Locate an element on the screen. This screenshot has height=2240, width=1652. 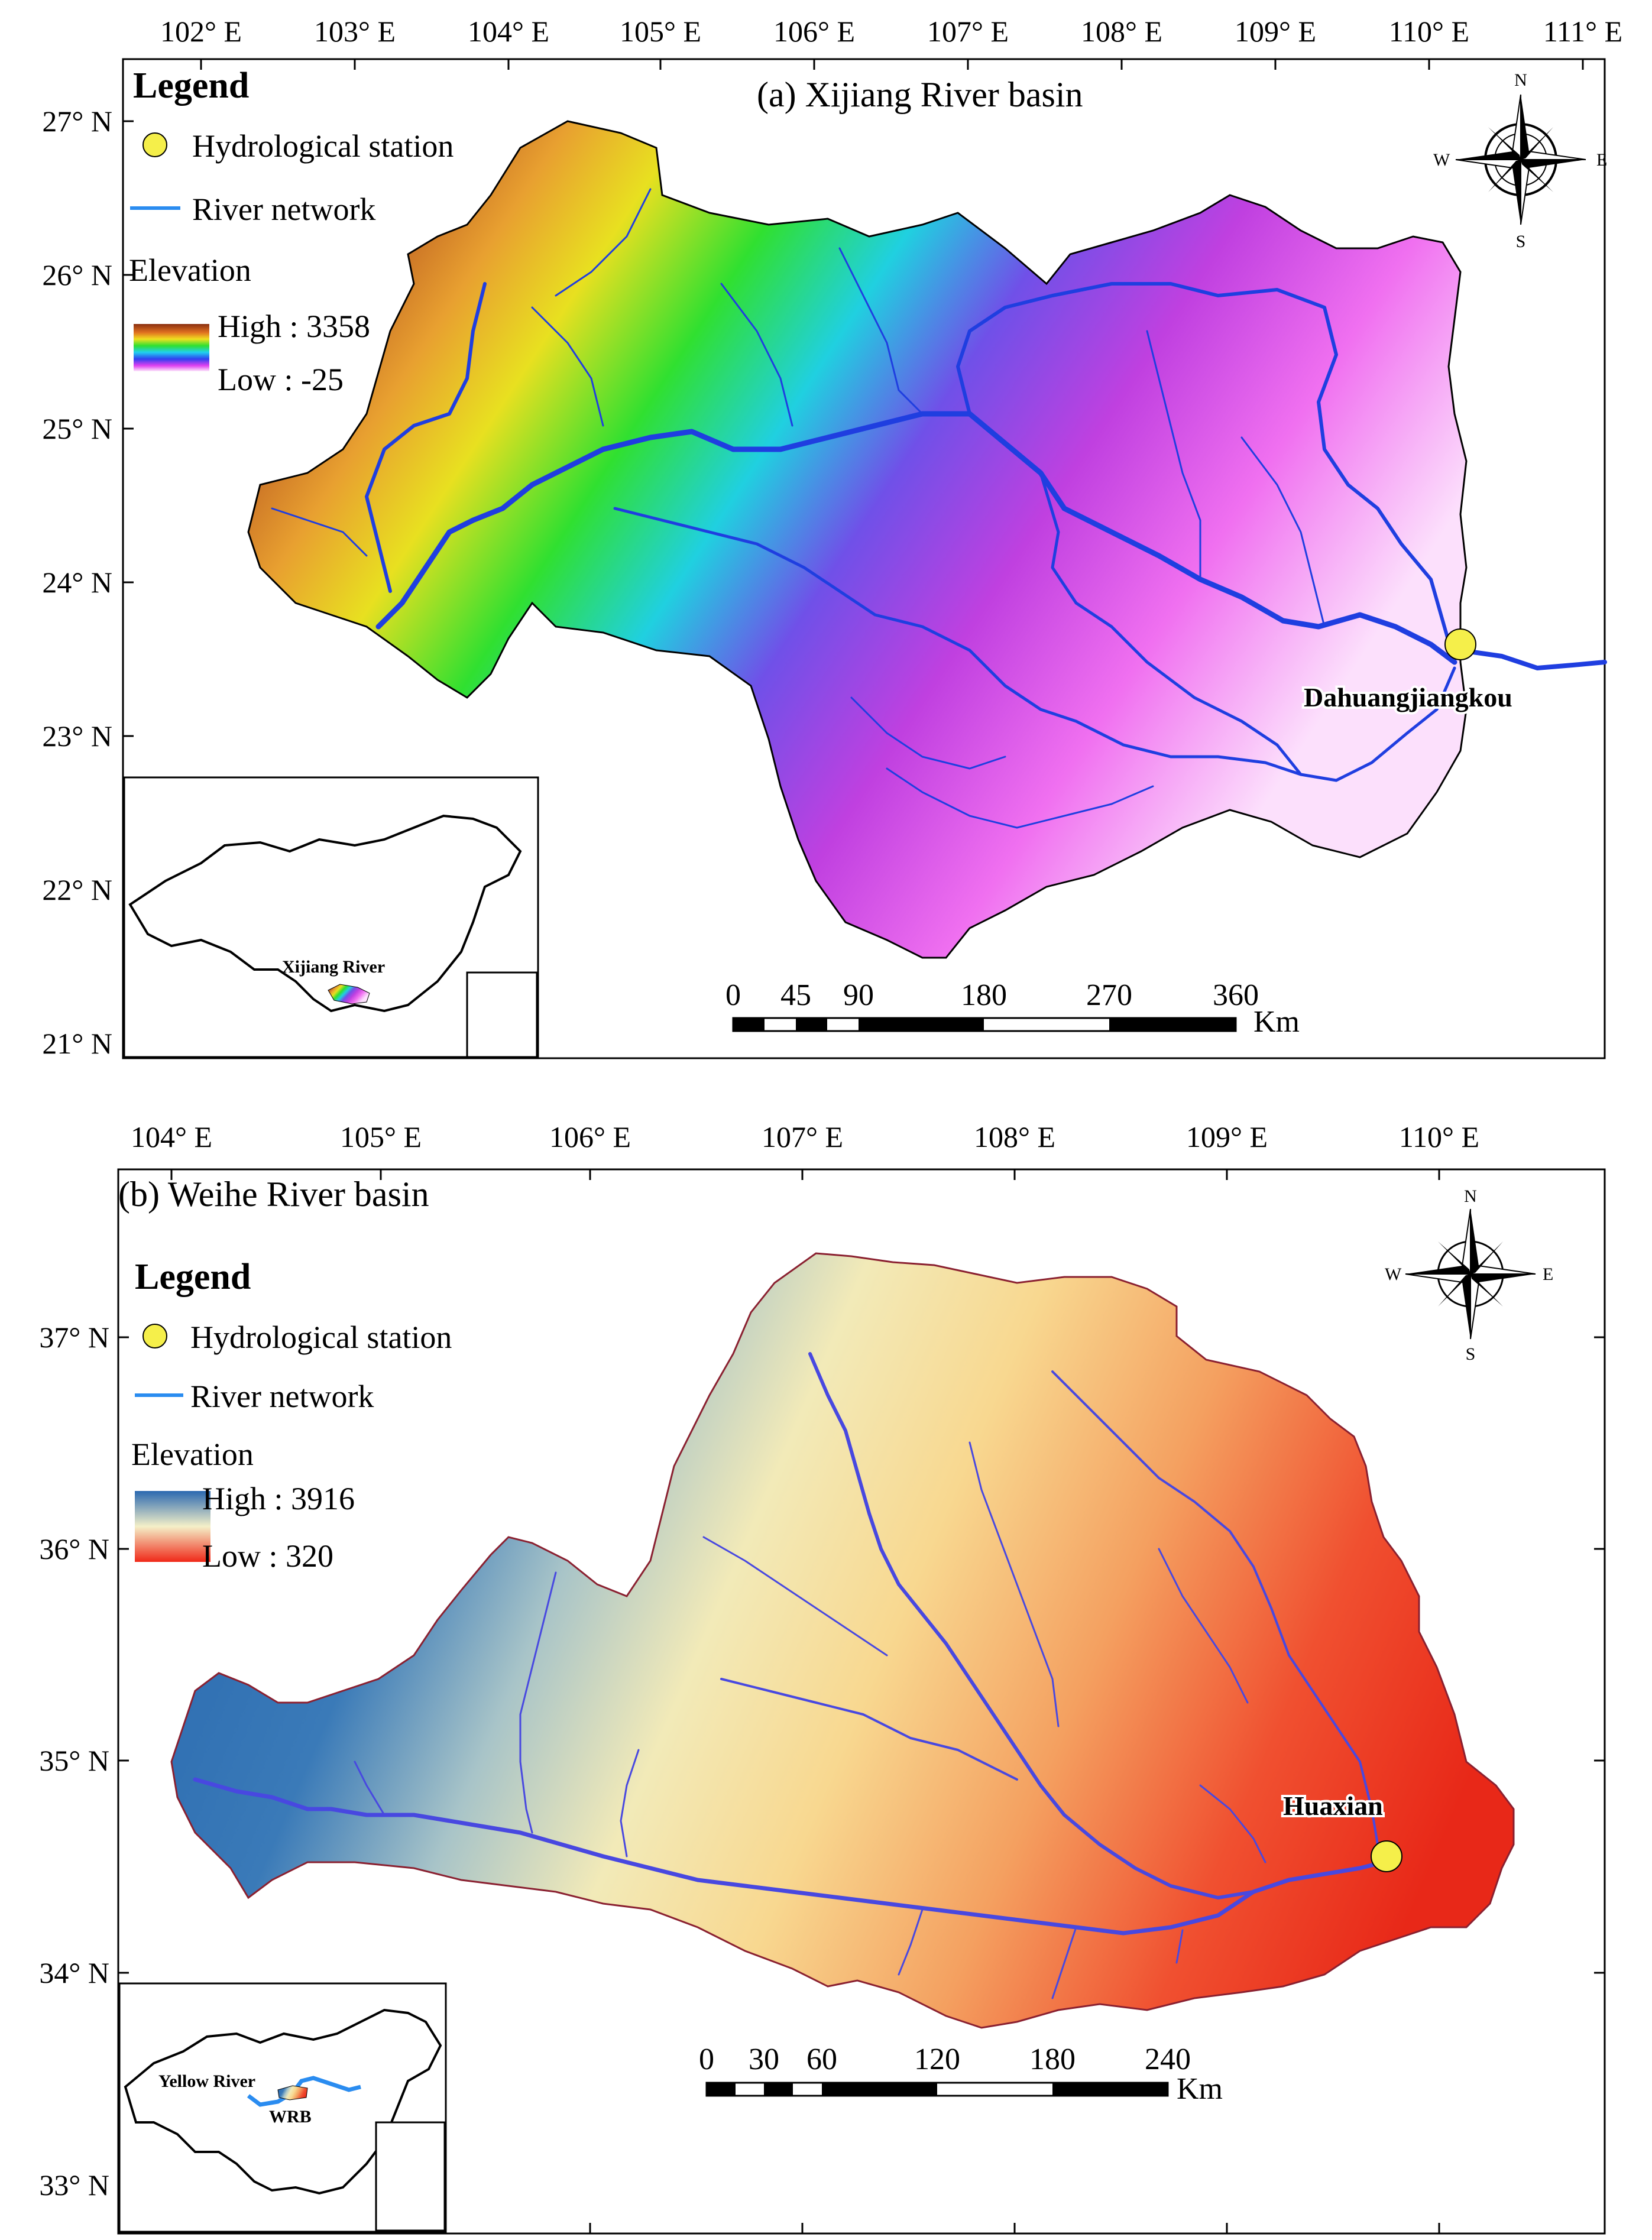
panel-b-china-inset: Yellow River WRB is located at coordinates (282, 2107).